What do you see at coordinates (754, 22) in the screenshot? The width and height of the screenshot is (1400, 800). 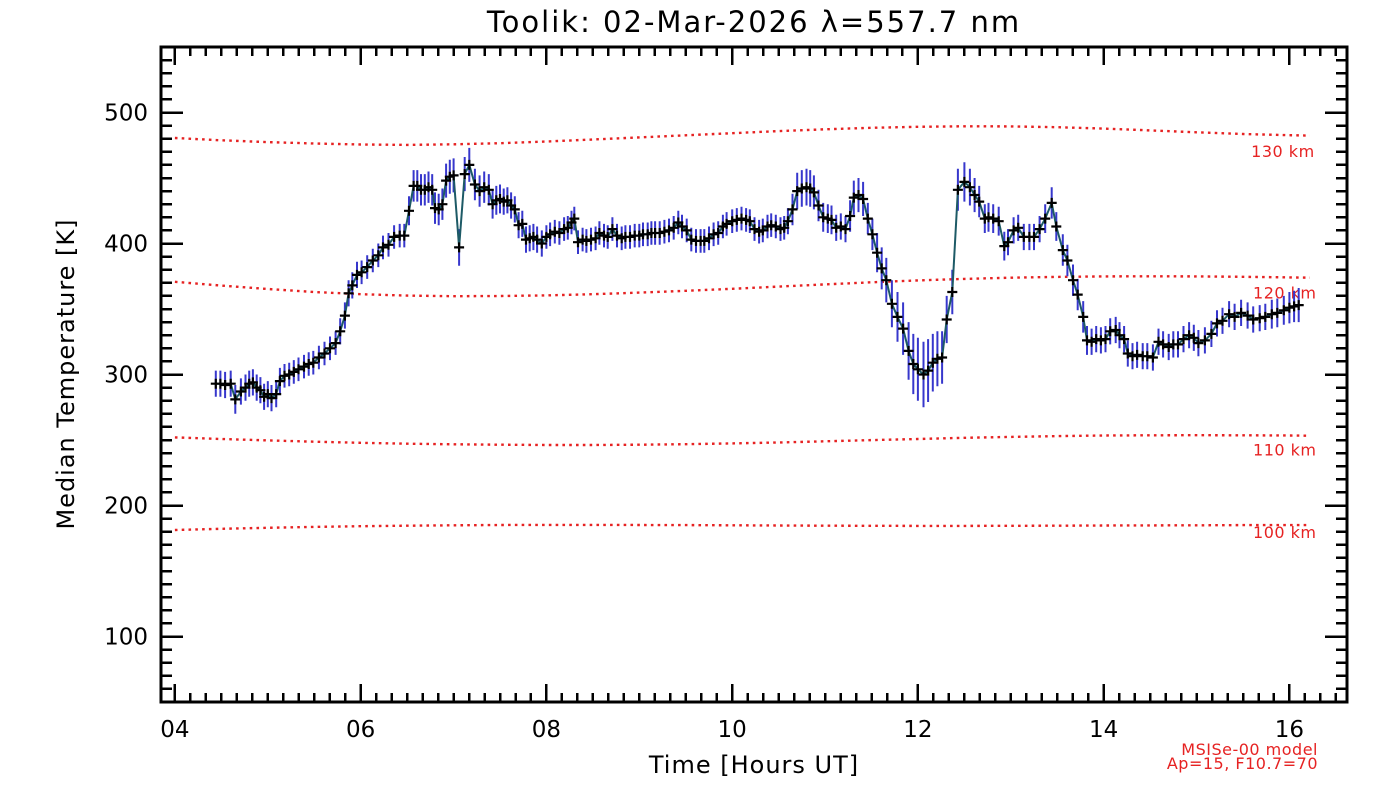 I see `chart-title: Toolik: 02-Mar-2026 λ=557.7 nm` at bounding box center [754, 22].